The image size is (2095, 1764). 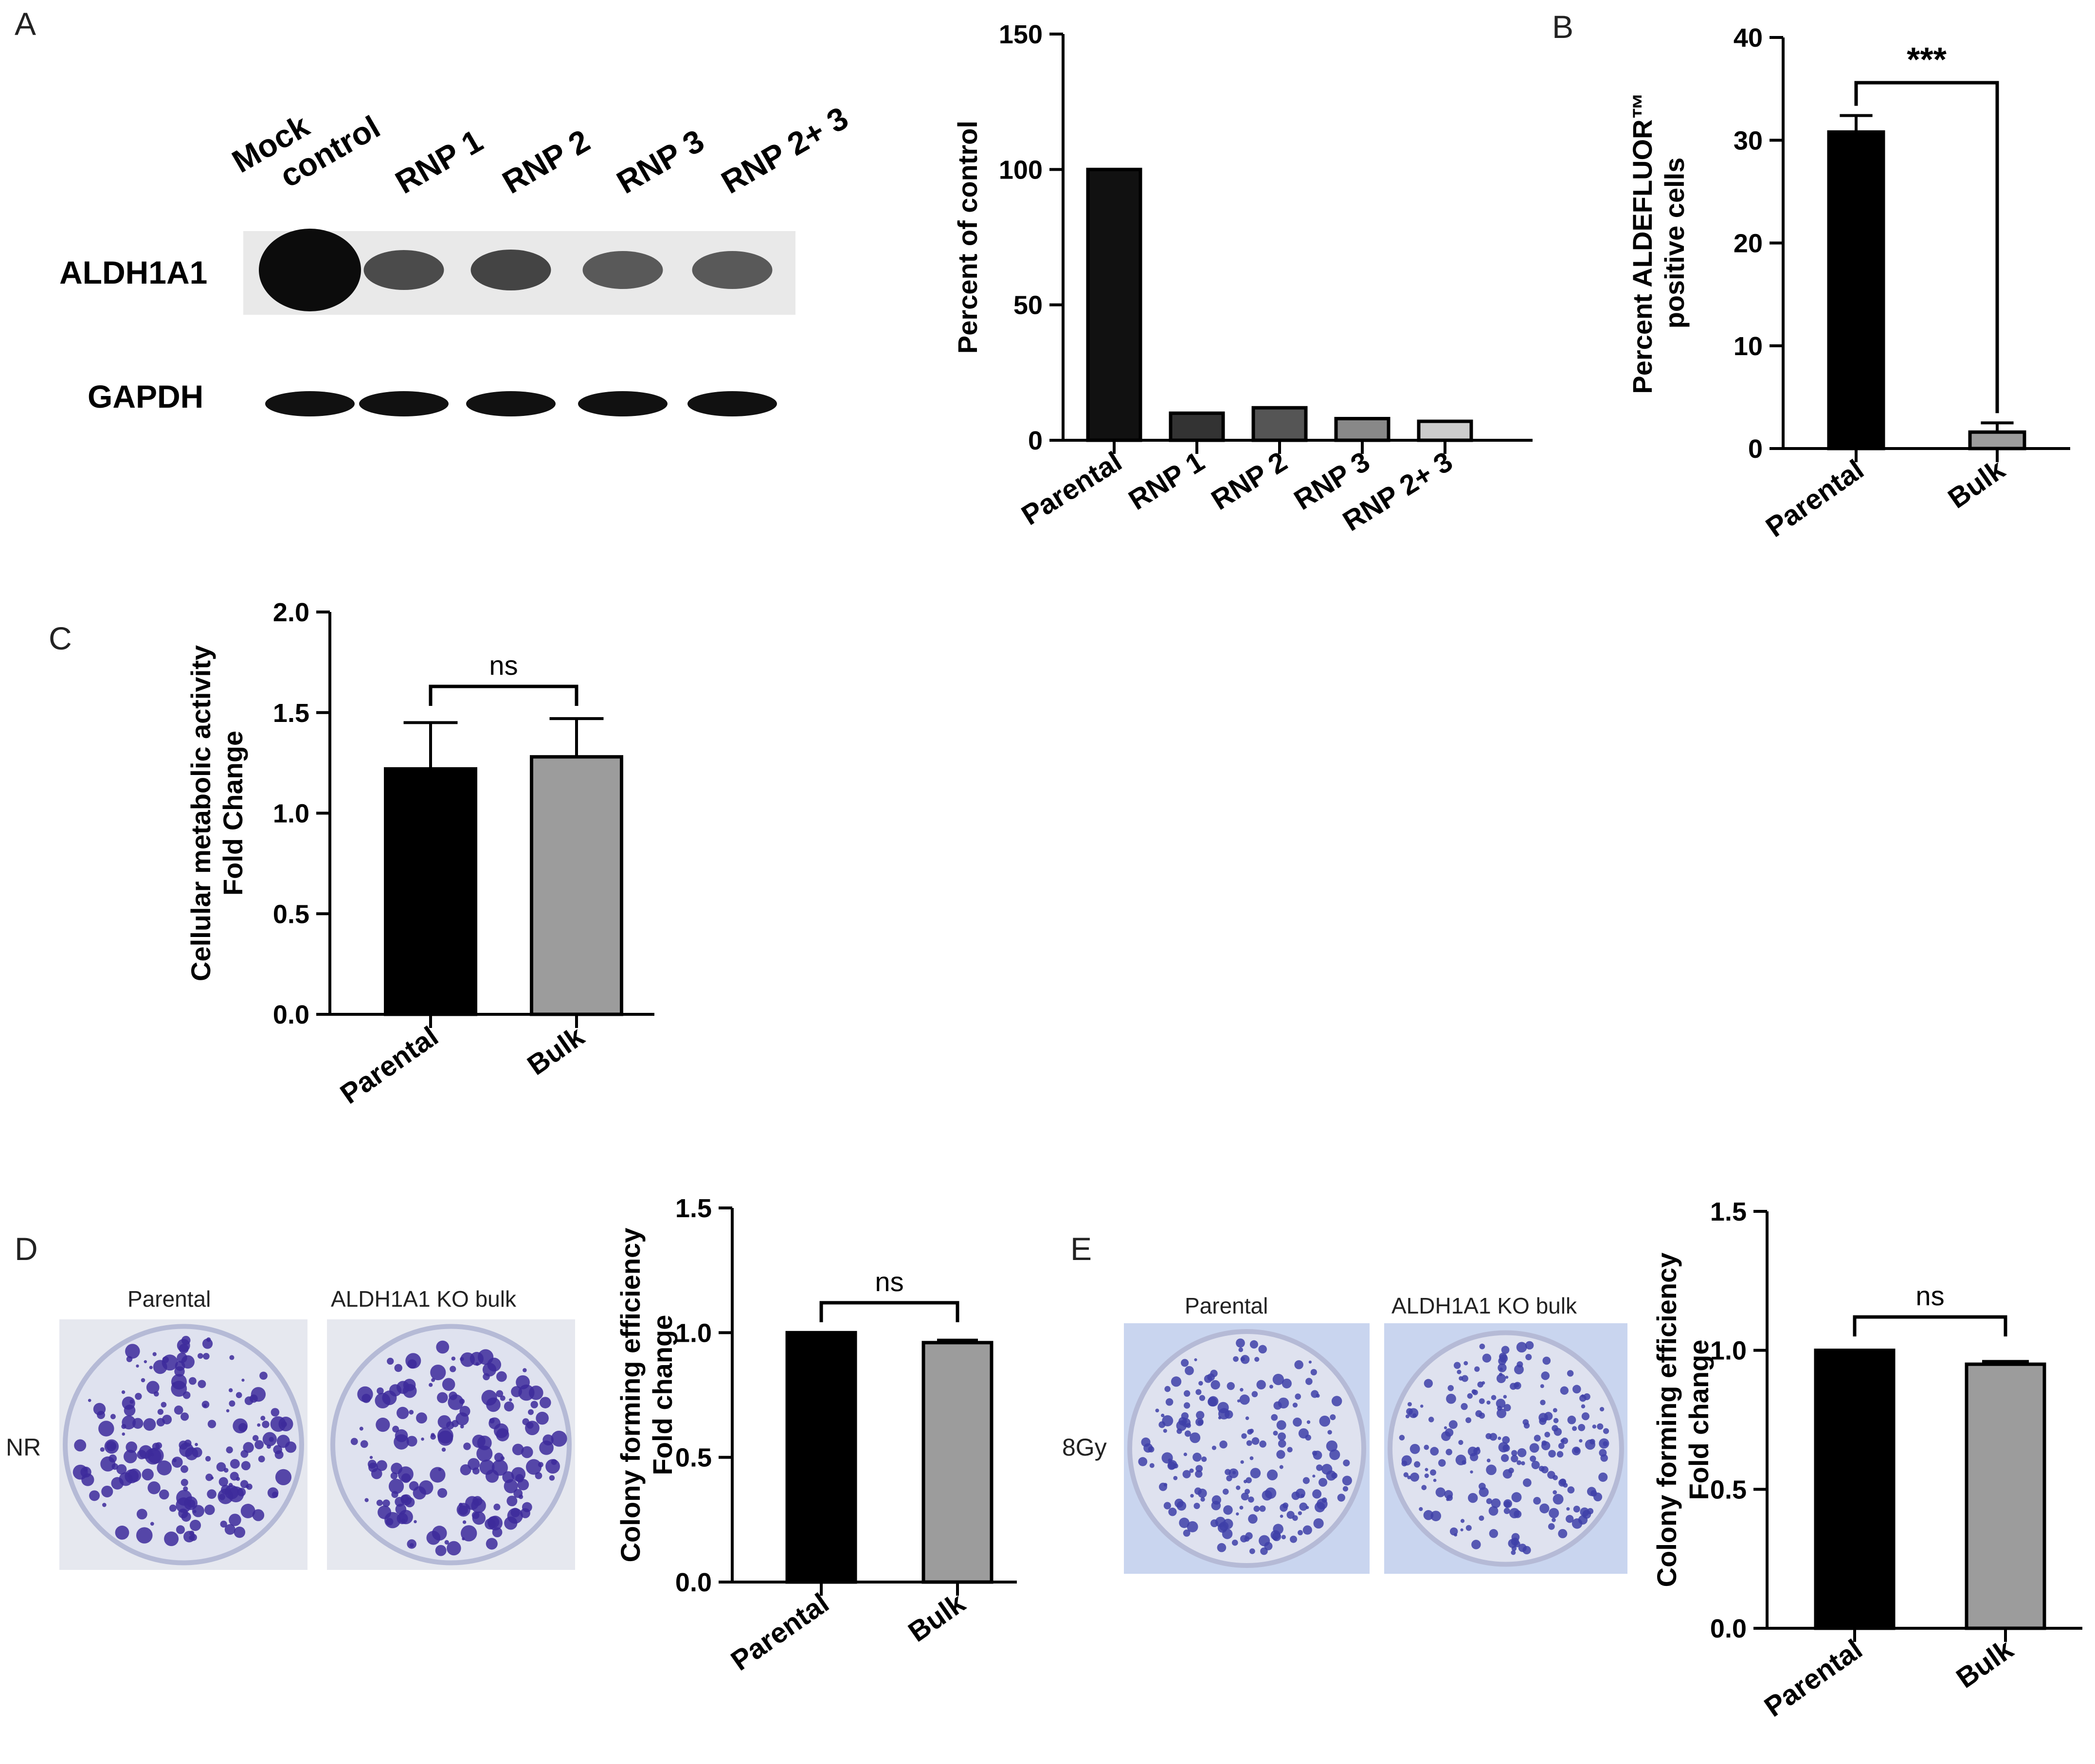 What do you see at coordinates (438, 161) in the screenshot?
I see `blot-lane-label: RNP 1` at bounding box center [438, 161].